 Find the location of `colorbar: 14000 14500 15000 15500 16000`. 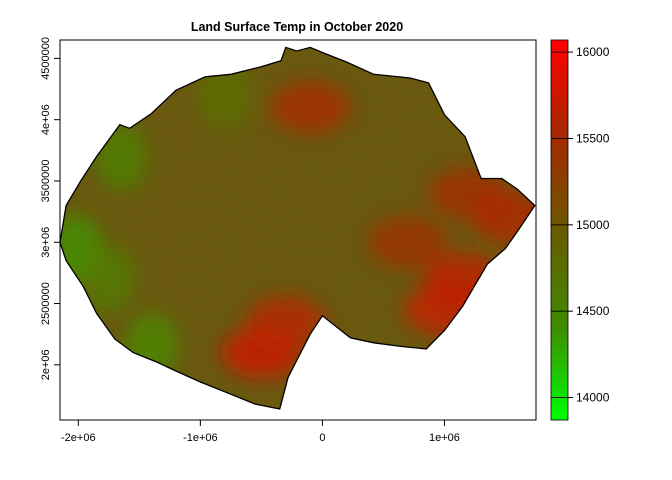

colorbar: 14000 14500 15000 15500 16000 is located at coordinates (580, 230).